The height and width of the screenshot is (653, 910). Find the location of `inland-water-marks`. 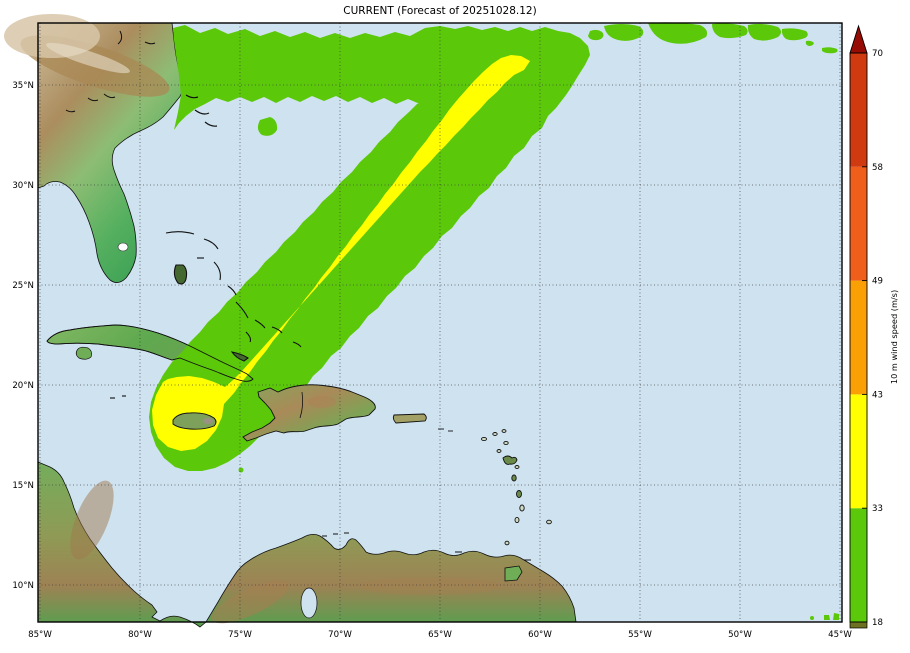

inland-water-marks is located at coordinates (110, 71).